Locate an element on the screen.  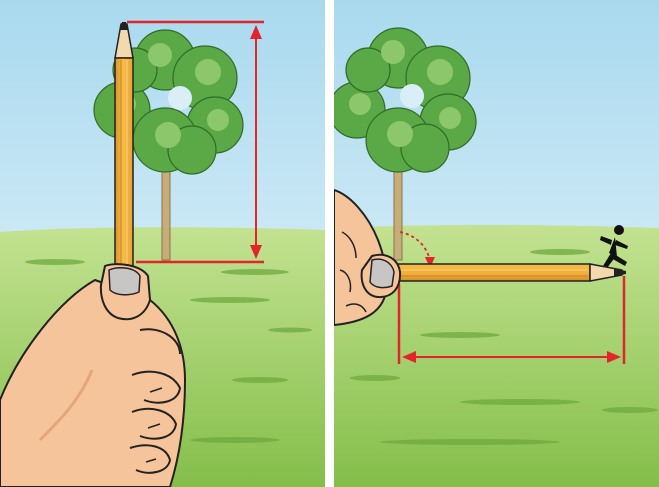
running-person-icon is located at coordinates (614, 246).